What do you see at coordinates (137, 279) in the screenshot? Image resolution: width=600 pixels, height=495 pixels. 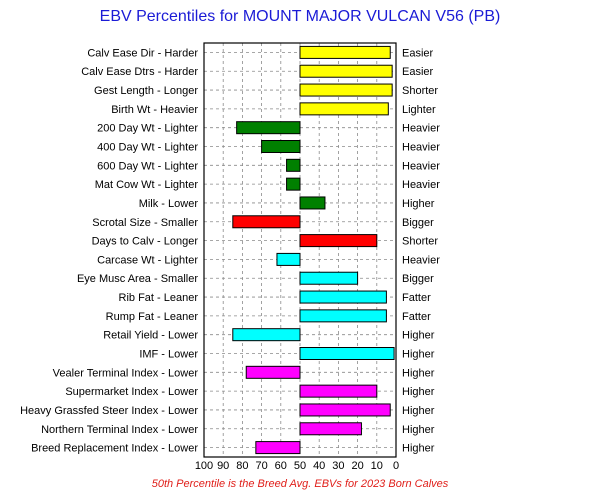 I see `trait-label: Eye Musc Area - Smaller` at bounding box center [137, 279].